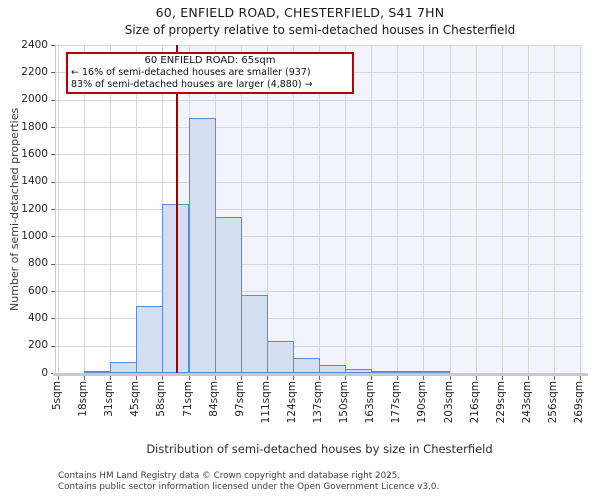  I want to click on x-tick-label: 256sqm, so click(552, 402).